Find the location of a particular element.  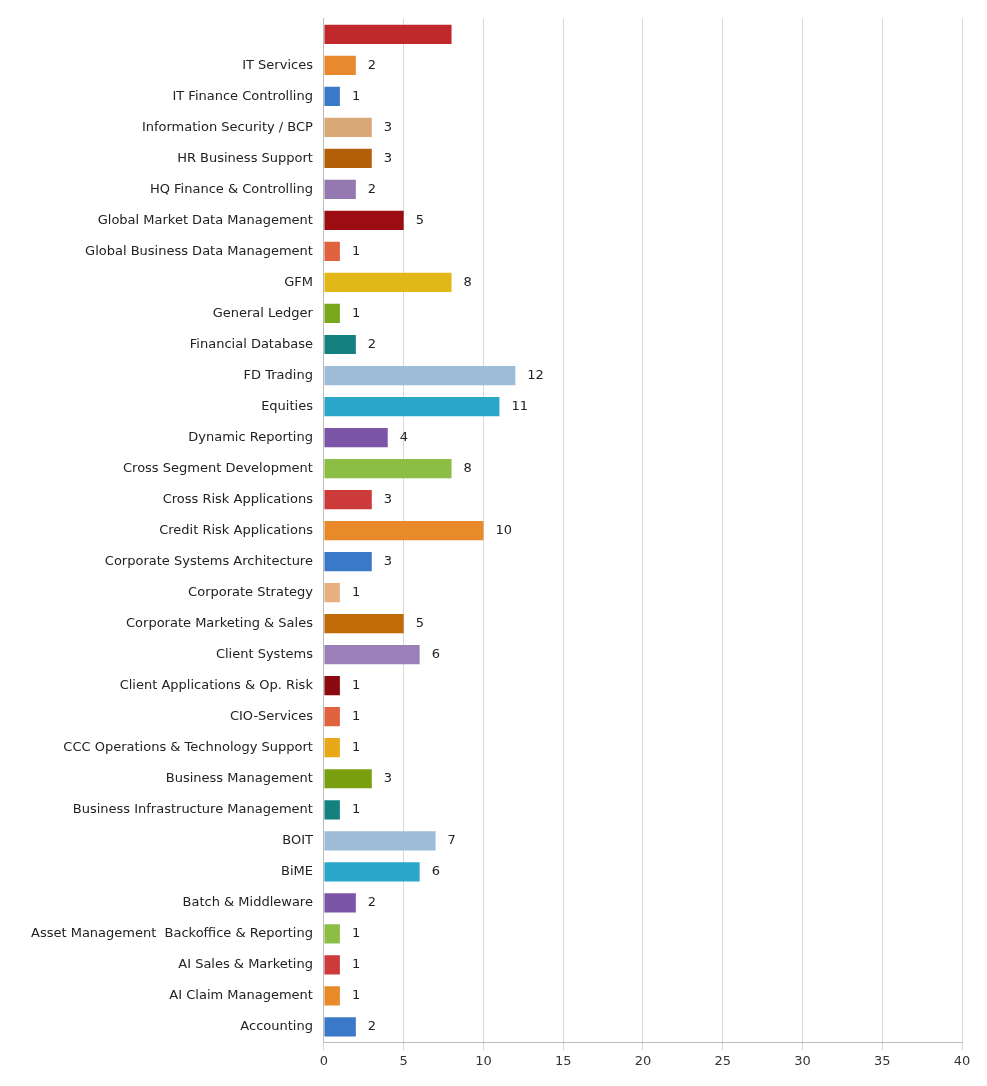

y-tick-label: BOIT is located at coordinates (297, 840).